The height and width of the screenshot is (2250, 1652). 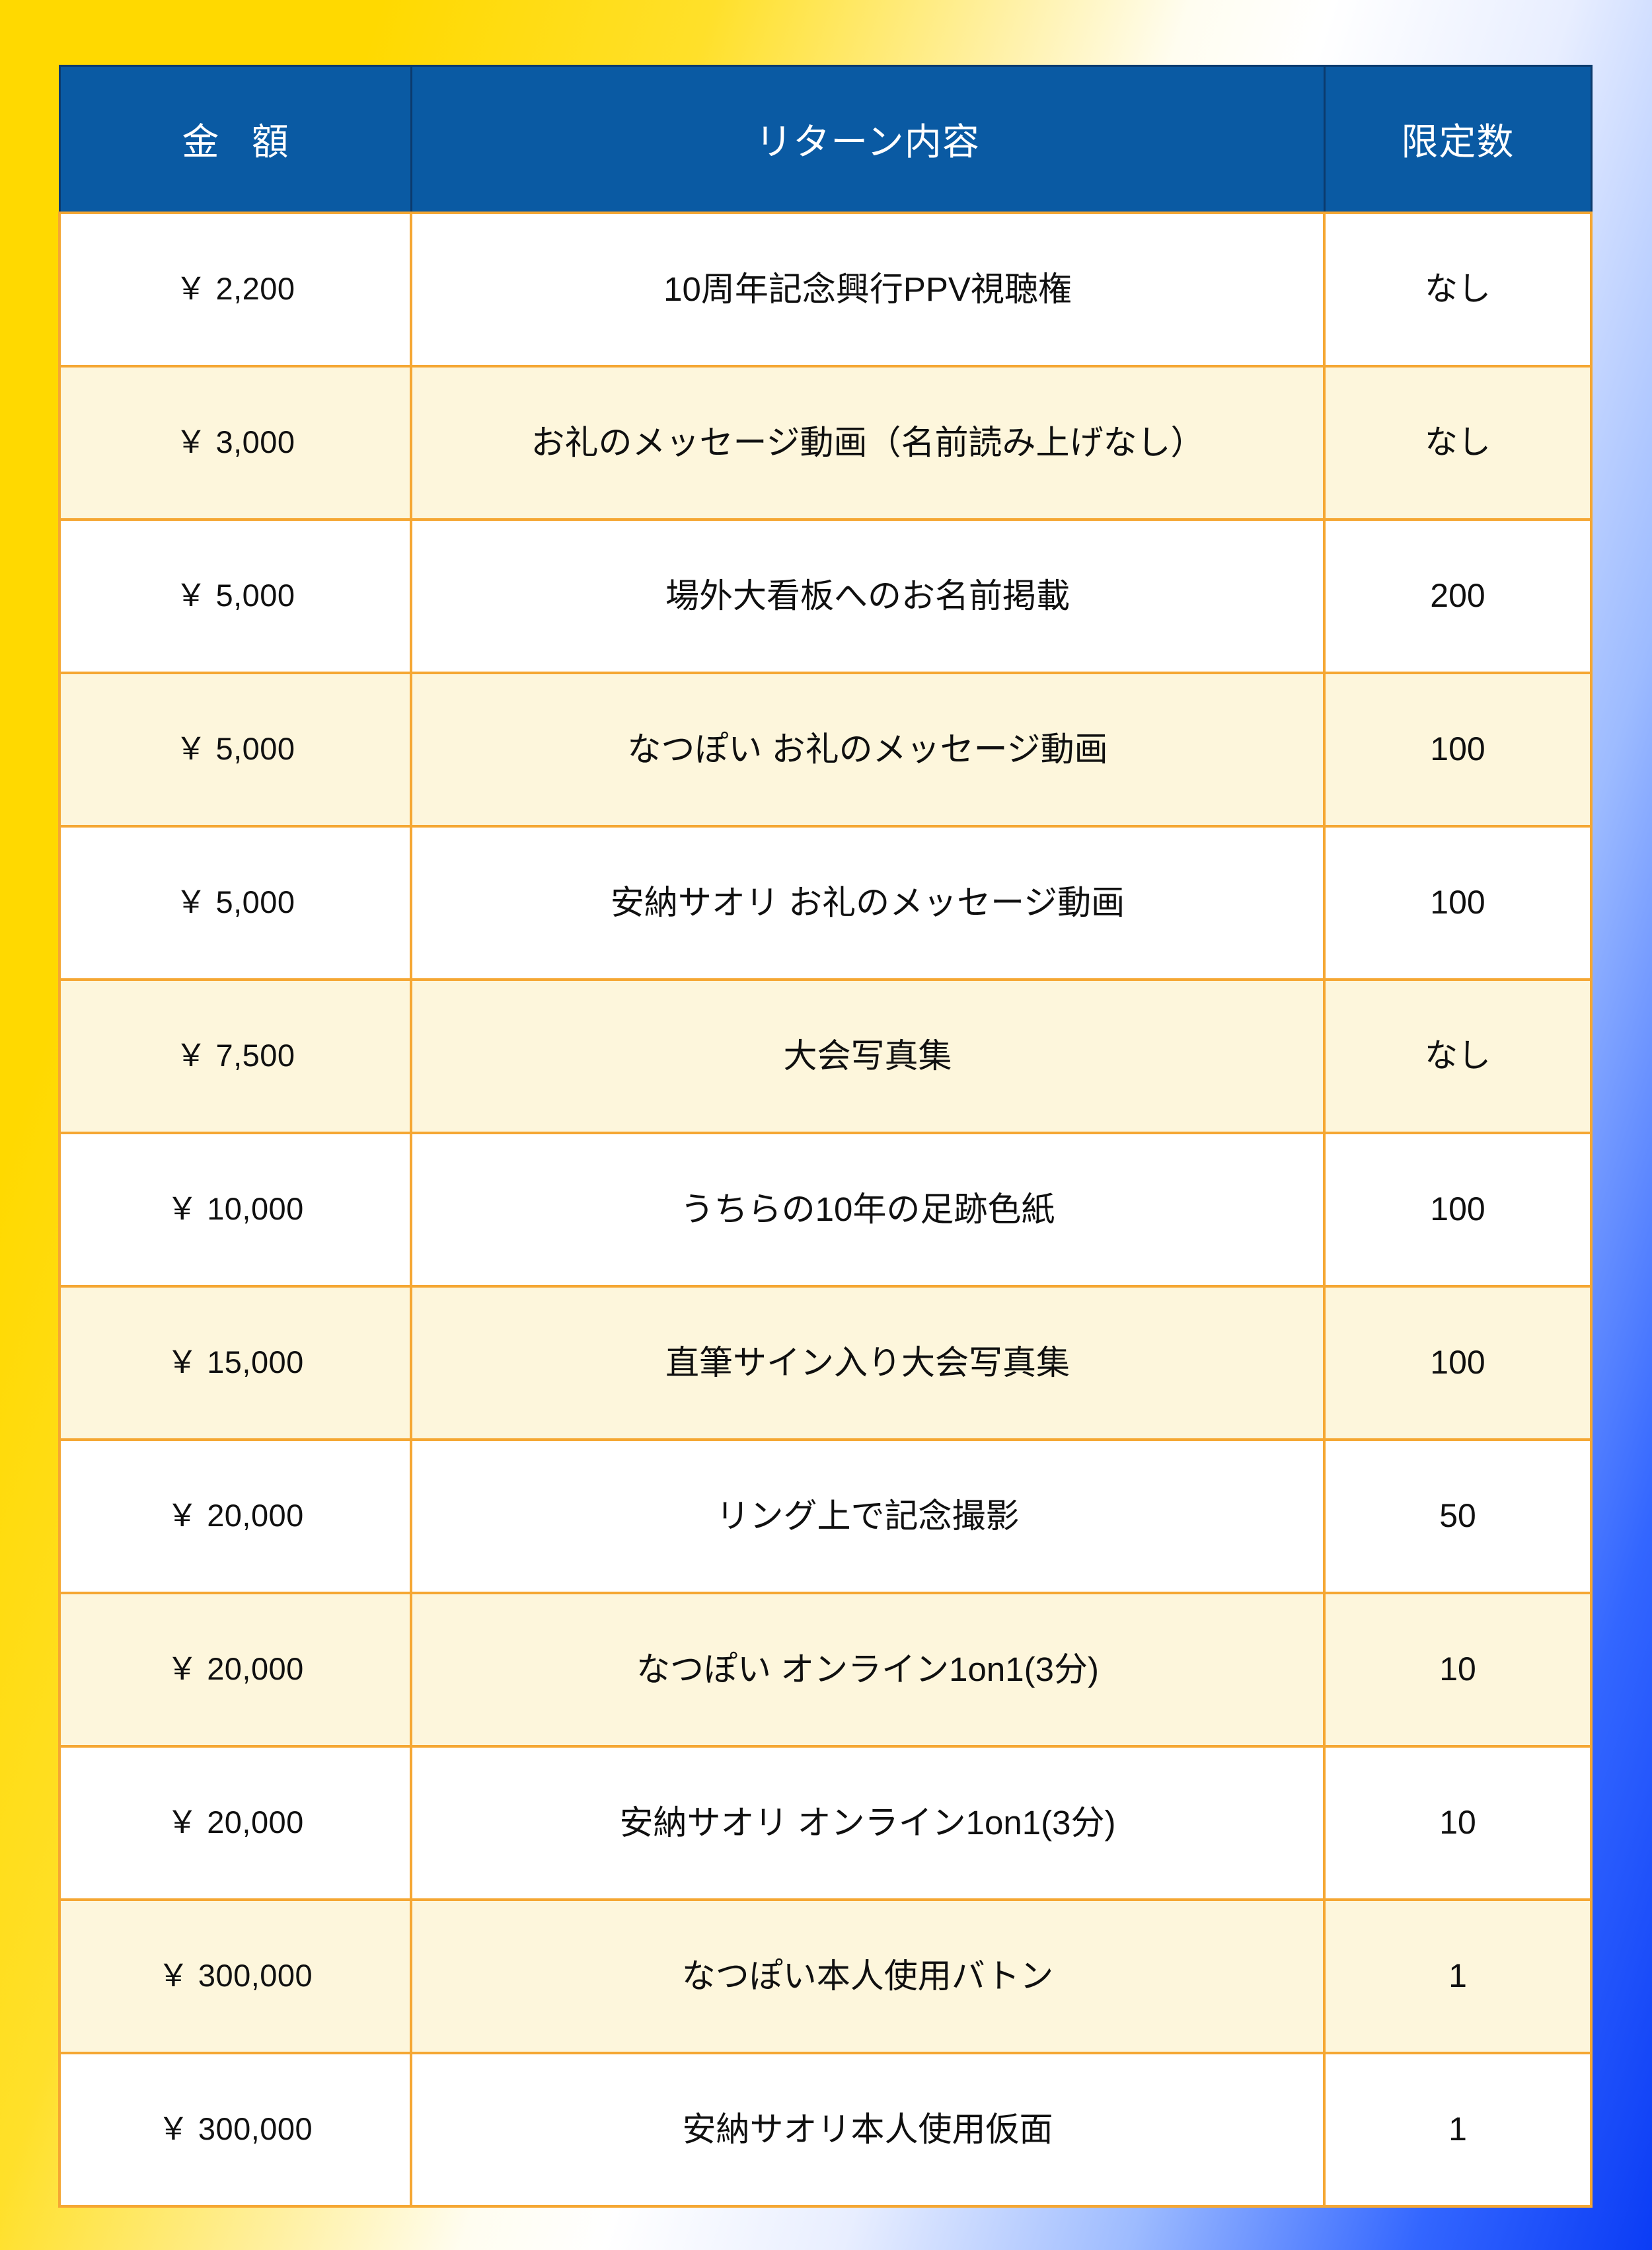 I want to click on cell-description: 安納サオリ本人使用仮面, so click(x=868, y=2130).